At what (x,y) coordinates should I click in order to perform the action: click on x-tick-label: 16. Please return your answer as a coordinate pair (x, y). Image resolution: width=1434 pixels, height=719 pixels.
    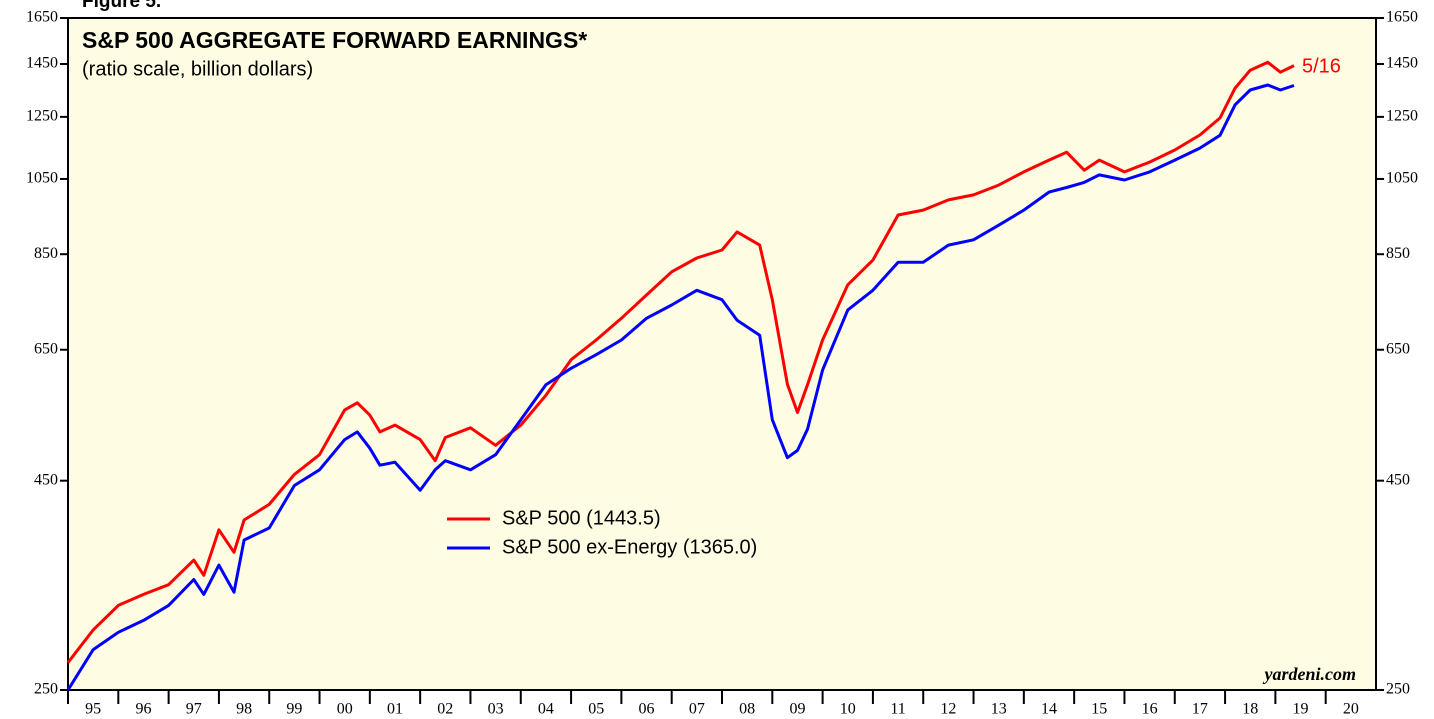
    Looking at the image, I should click on (1150, 709).